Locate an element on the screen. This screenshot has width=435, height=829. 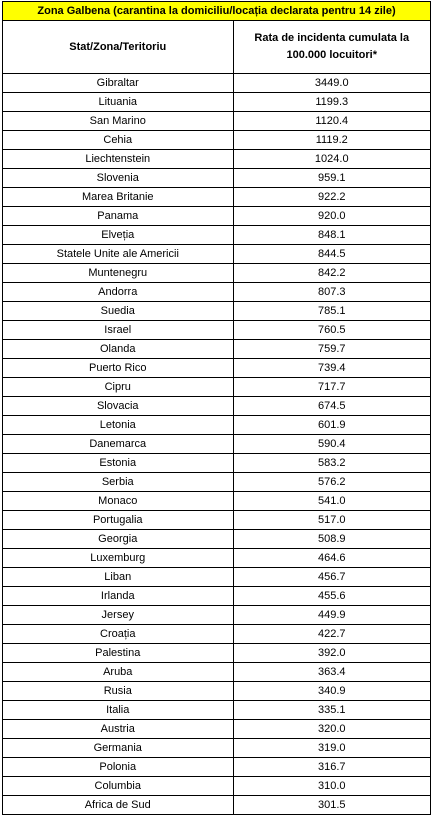
country-cell: Slovacia is located at coordinates (118, 406).